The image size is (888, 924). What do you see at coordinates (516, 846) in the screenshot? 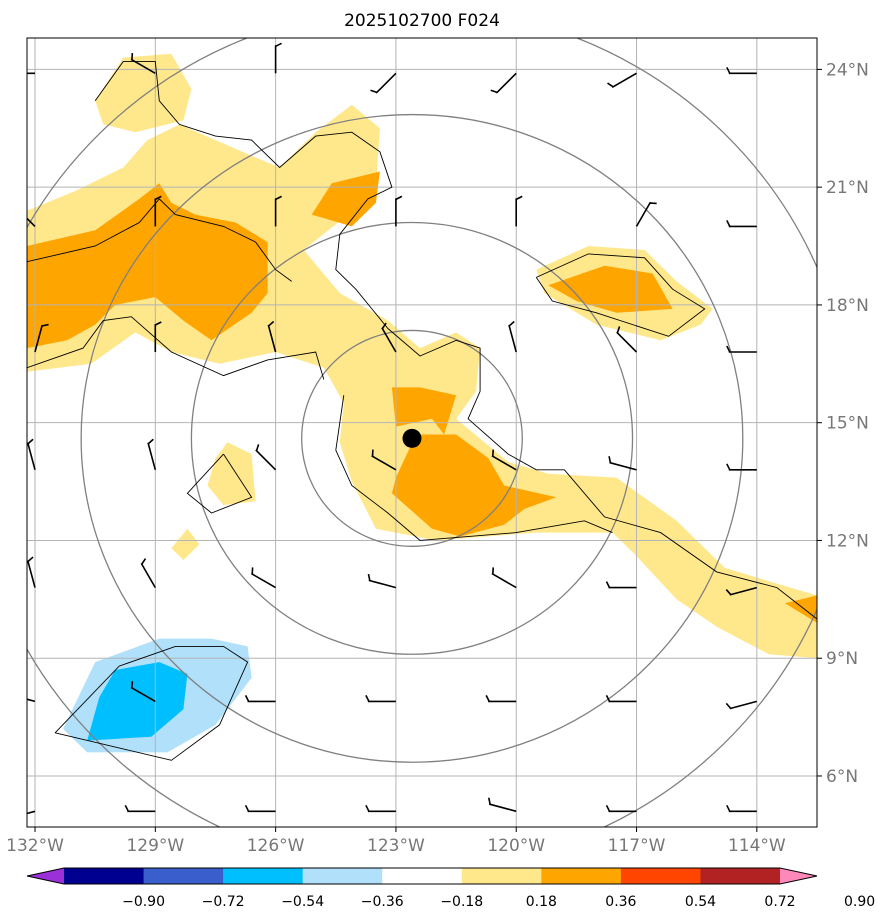
I see `lon-tick-label: 120°W` at bounding box center [516, 846].